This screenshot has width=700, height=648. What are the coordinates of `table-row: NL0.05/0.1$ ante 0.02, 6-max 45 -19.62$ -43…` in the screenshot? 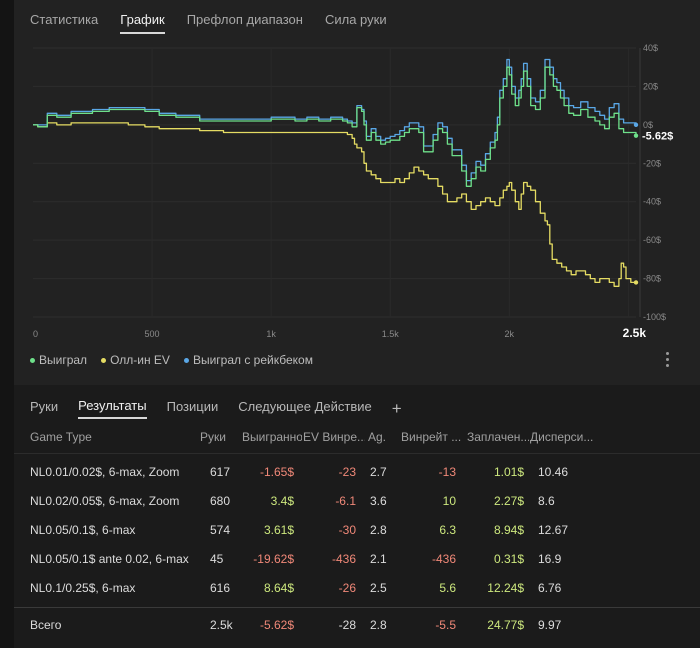 It's located at (350, 562).